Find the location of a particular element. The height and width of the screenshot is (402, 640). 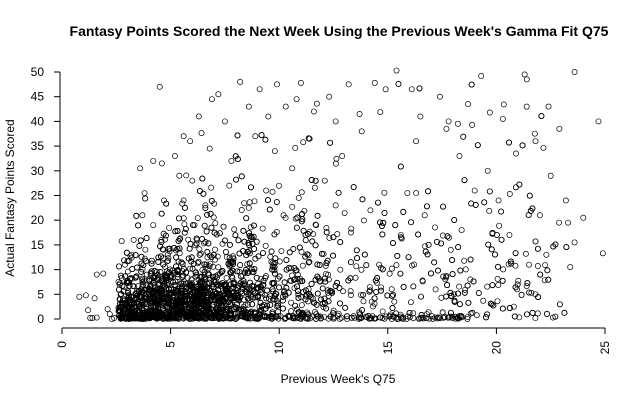

x-tick-label: 5 is located at coordinates (171, 344).